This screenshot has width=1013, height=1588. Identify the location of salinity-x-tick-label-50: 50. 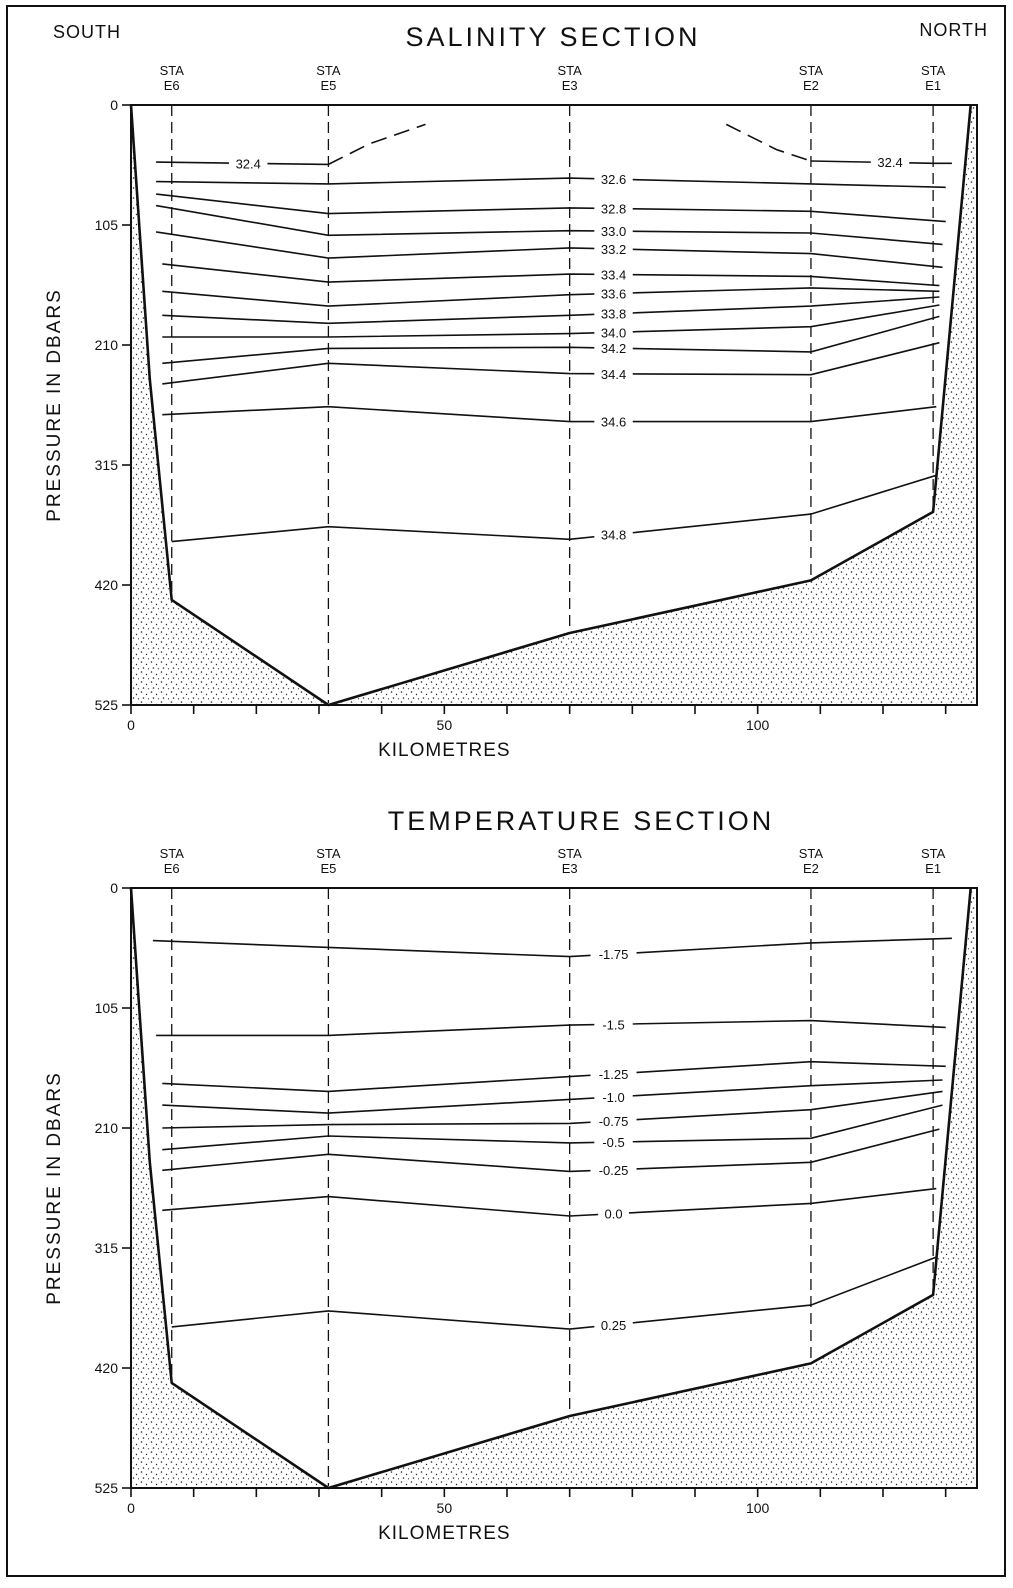
(445, 725).